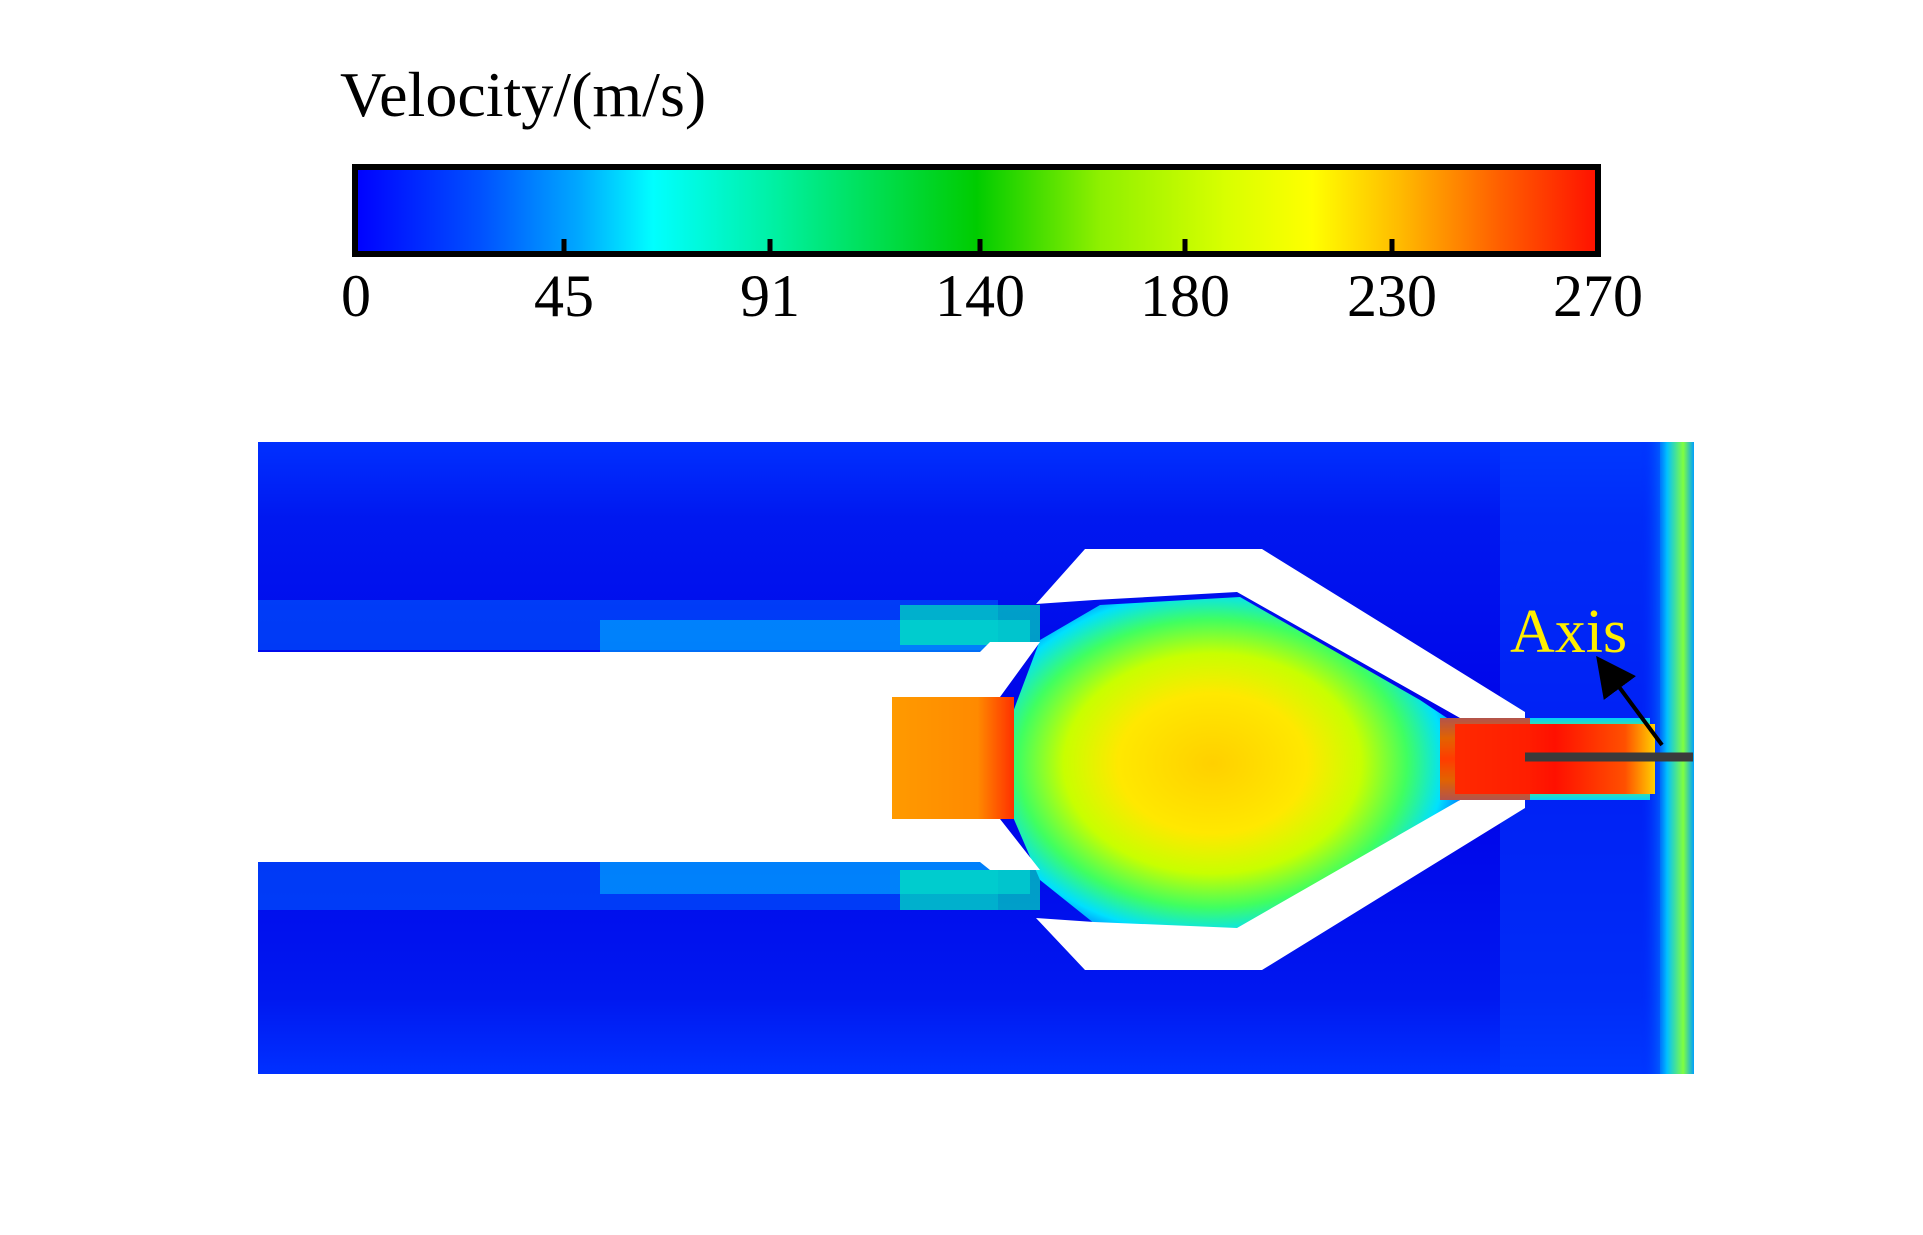 The image size is (1923, 1235). Describe the element at coordinates (1598, 296) in the screenshot. I see `colorbar-tick-label: 270` at that location.